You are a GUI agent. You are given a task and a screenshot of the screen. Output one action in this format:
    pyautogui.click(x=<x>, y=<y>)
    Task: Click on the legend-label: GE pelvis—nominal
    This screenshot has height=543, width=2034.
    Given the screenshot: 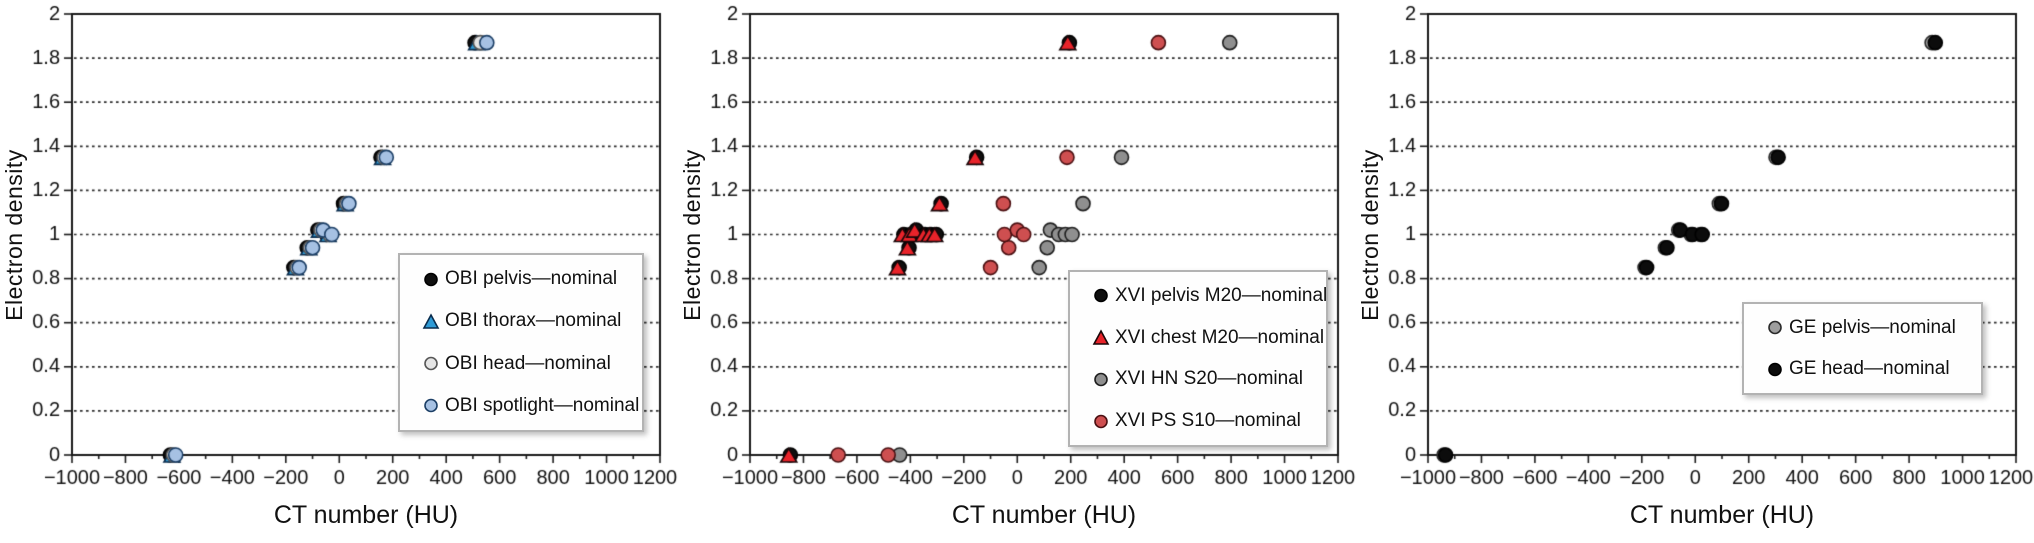 What is the action you would take?
    pyautogui.click(x=1872, y=327)
    